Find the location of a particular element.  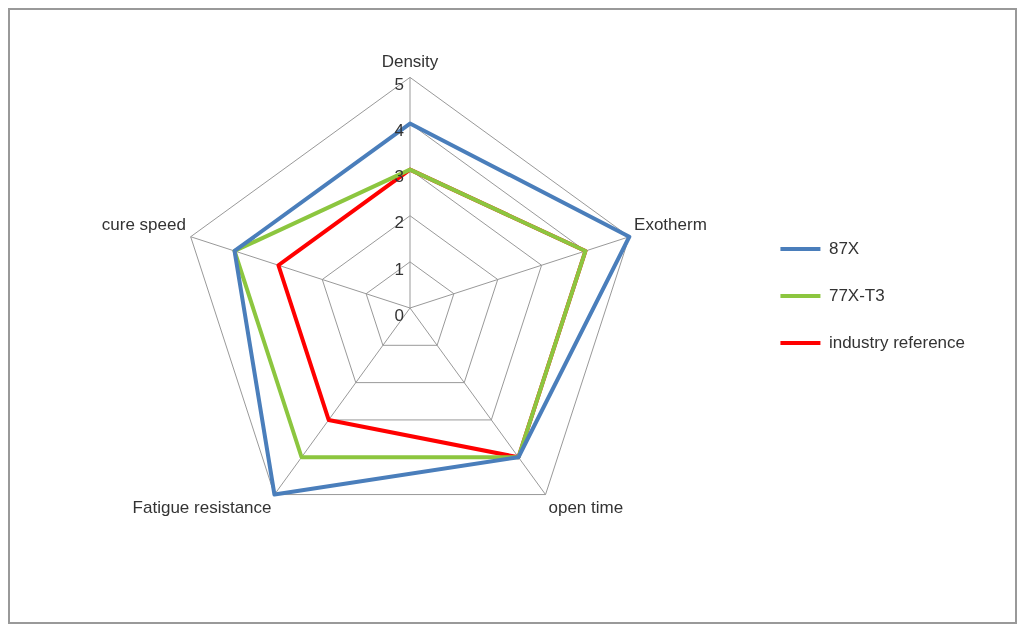

y-tick-label: 3 is located at coordinates (399, 177).